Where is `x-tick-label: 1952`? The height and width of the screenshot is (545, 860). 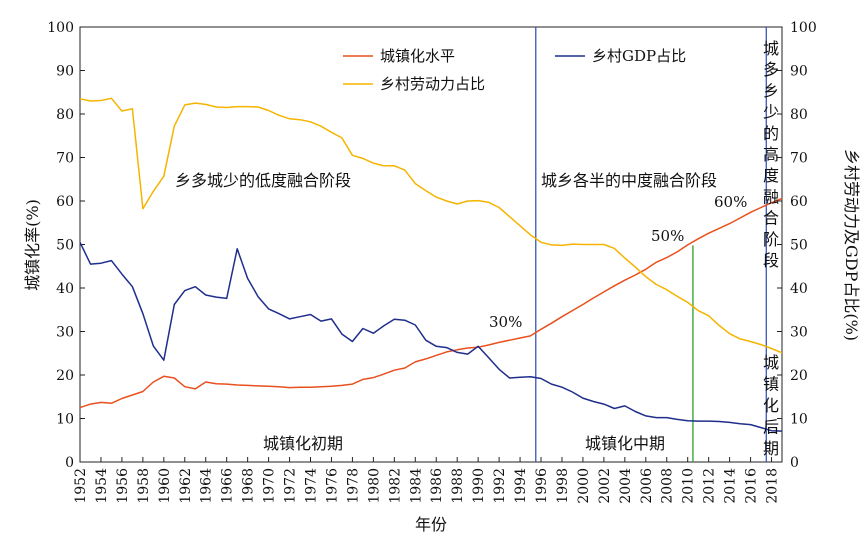
x-tick-label: 1952 is located at coordinates (81, 486).